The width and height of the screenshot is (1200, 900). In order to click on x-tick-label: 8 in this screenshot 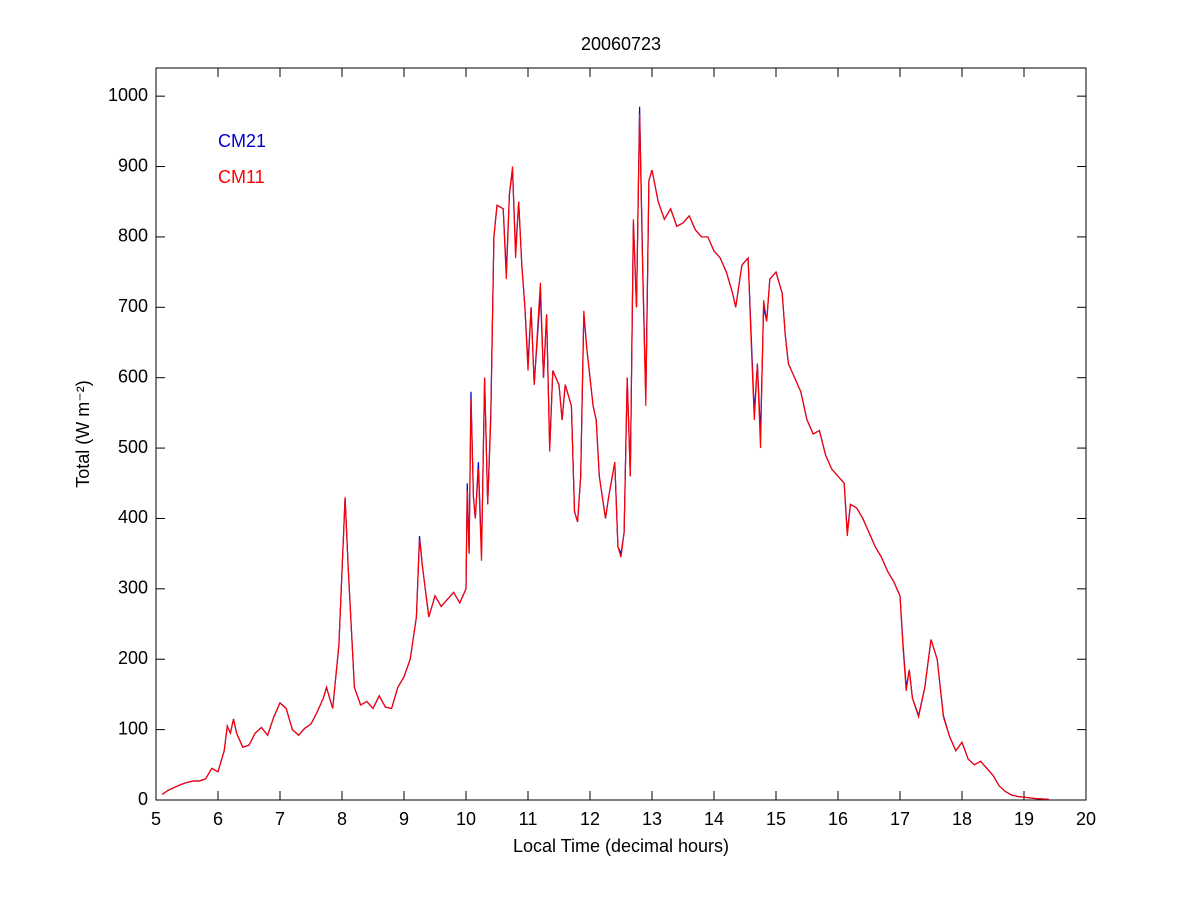, I will do `click(342, 819)`.